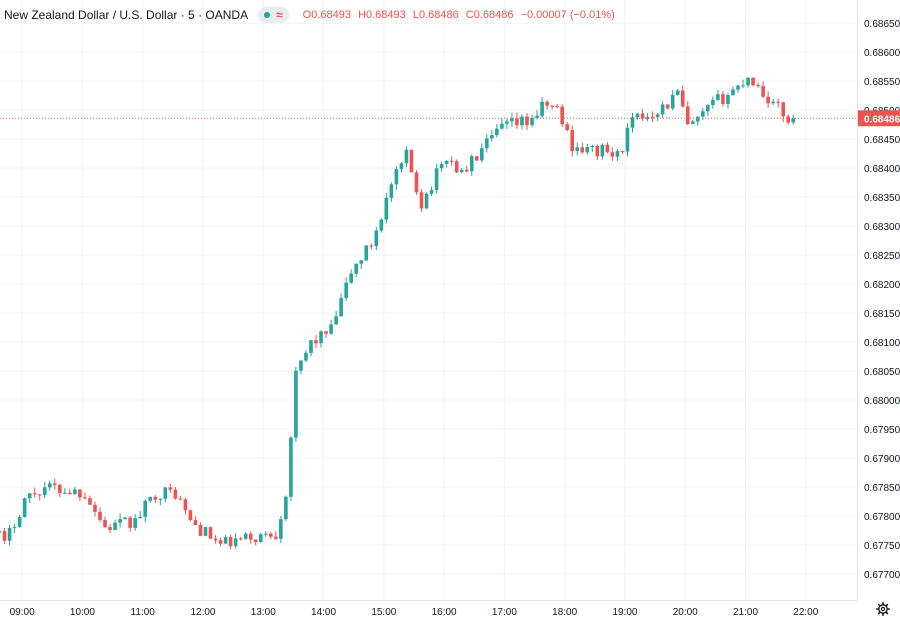 The width and height of the screenshot is (900, 618). Describe the element at coordinates (805, 612) in the screenshot. I see `time-tick-label: 22:00` at that location.